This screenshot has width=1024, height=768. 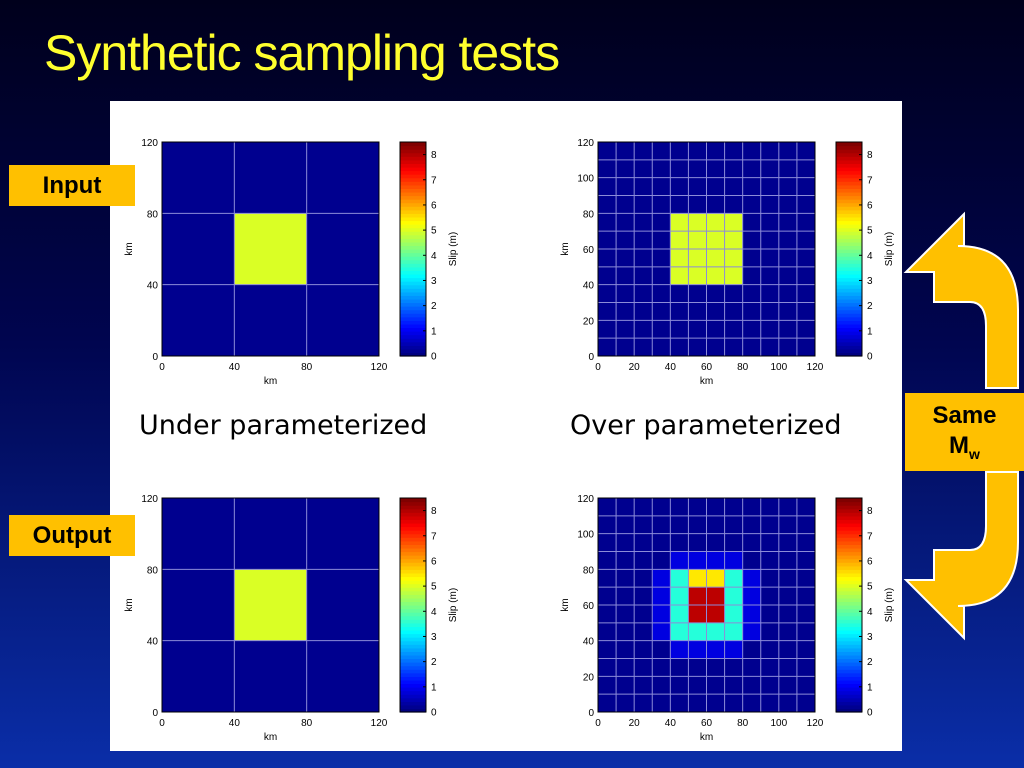 I want to click on y-tick-label: 0, so click(x=591, y=713).